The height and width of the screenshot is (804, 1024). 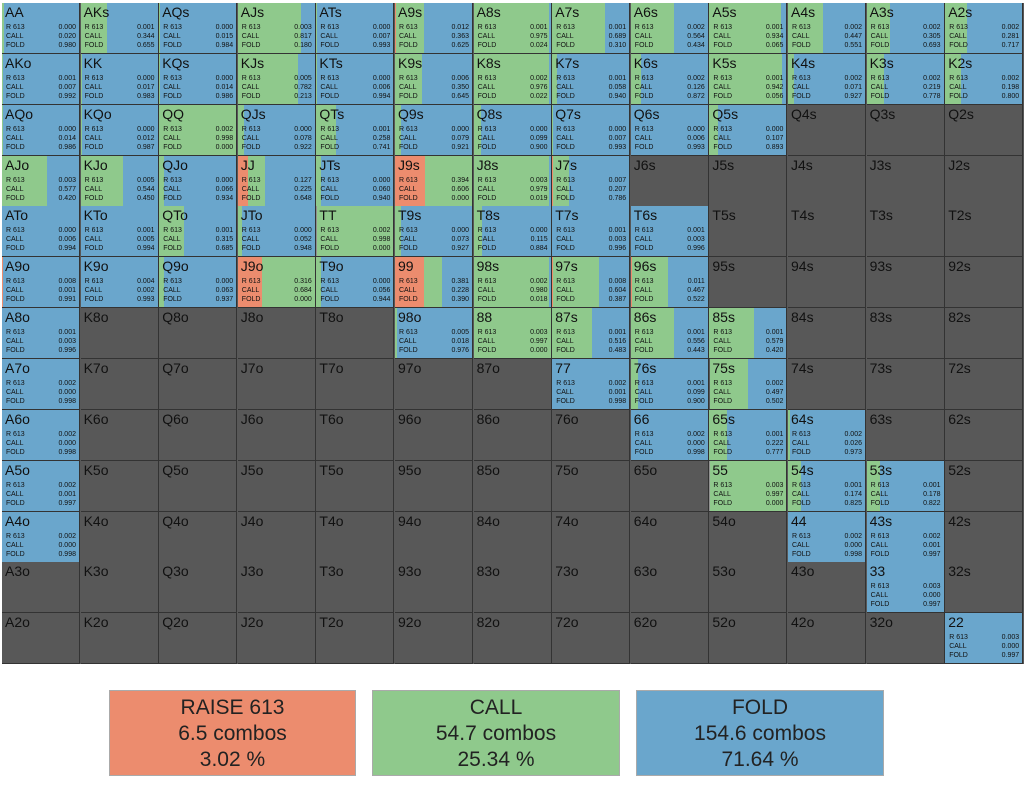 I want to click on call-frequency: 0.014, so click(x=224, y=87).